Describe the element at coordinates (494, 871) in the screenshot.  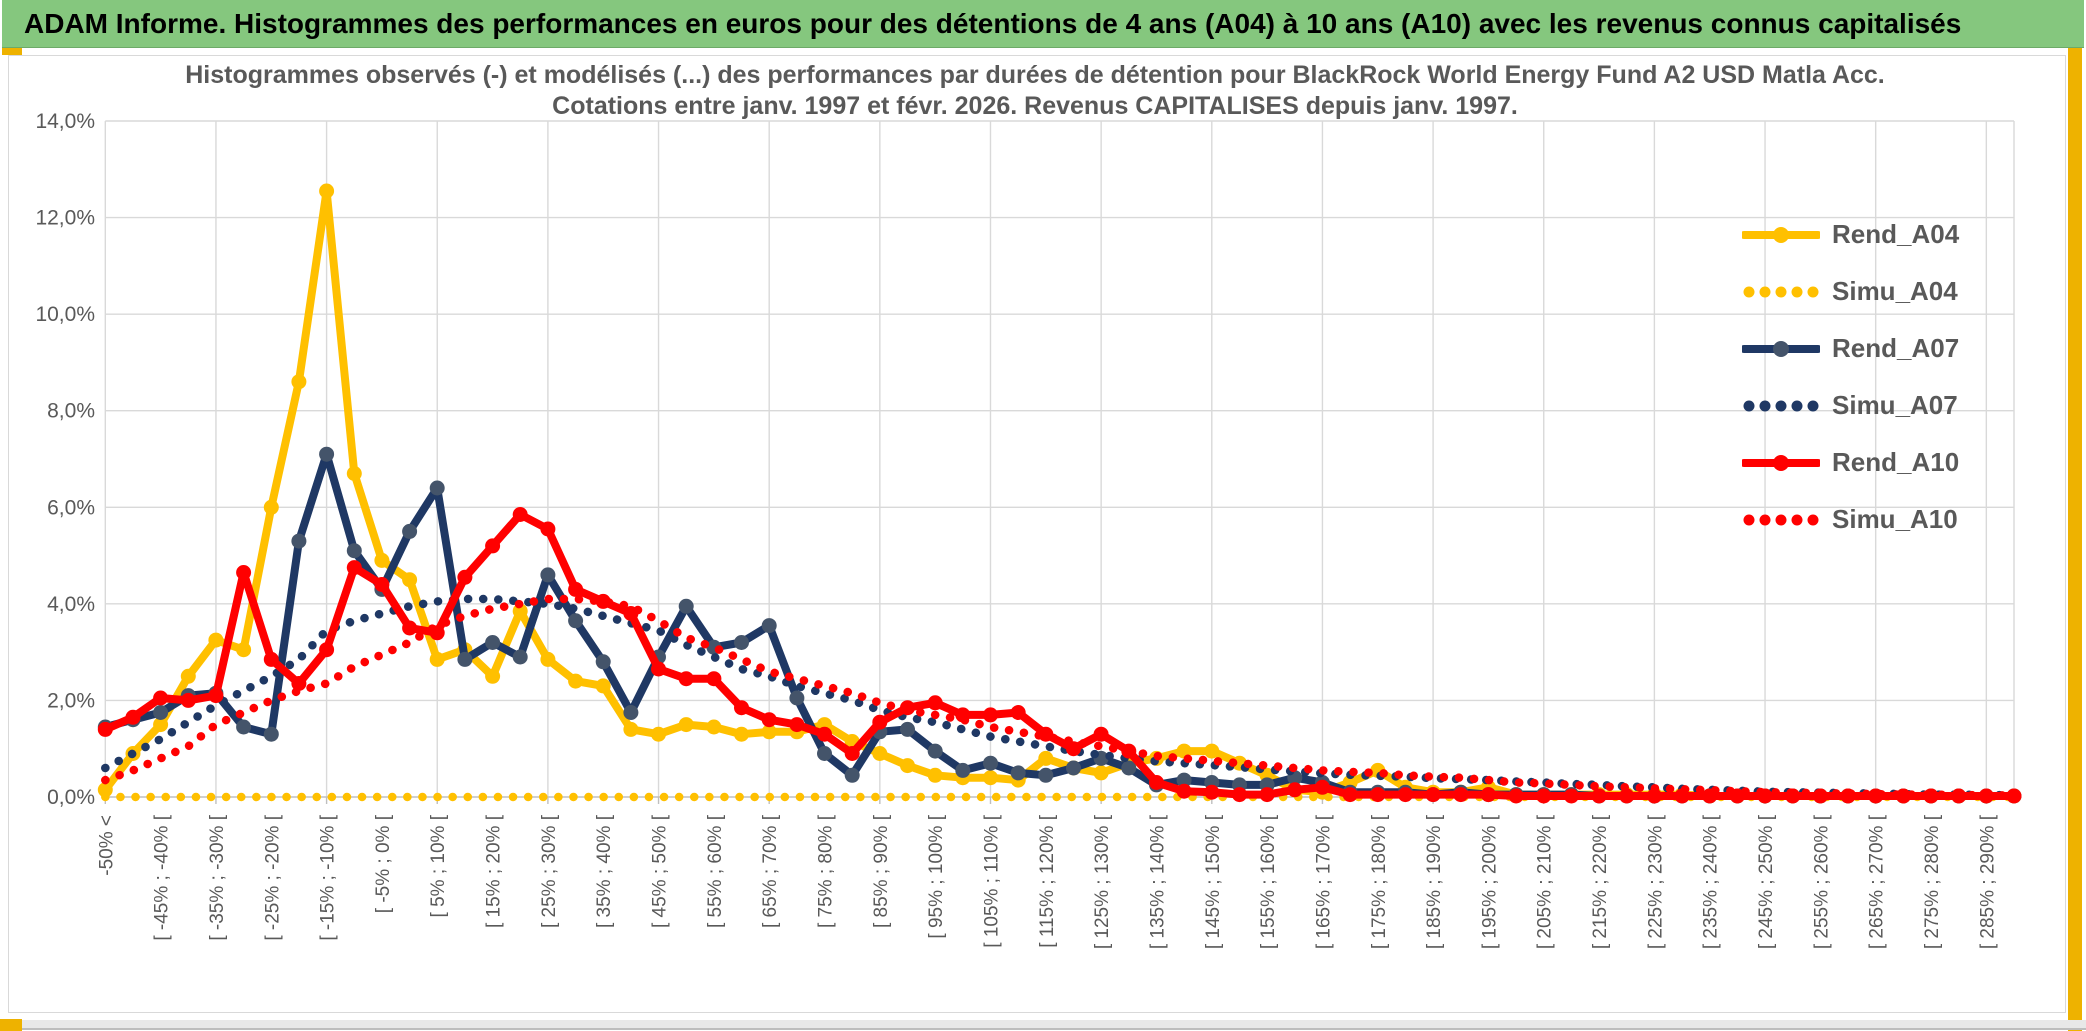
I see `x-tick-label: [ 15% ; 20% [` at that location.